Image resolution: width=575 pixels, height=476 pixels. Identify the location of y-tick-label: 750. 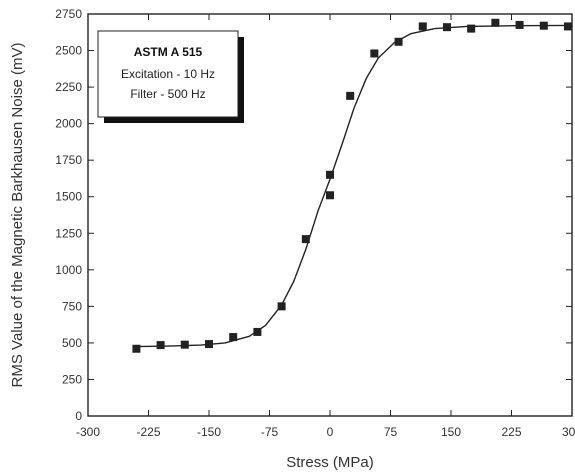
(72, 306).